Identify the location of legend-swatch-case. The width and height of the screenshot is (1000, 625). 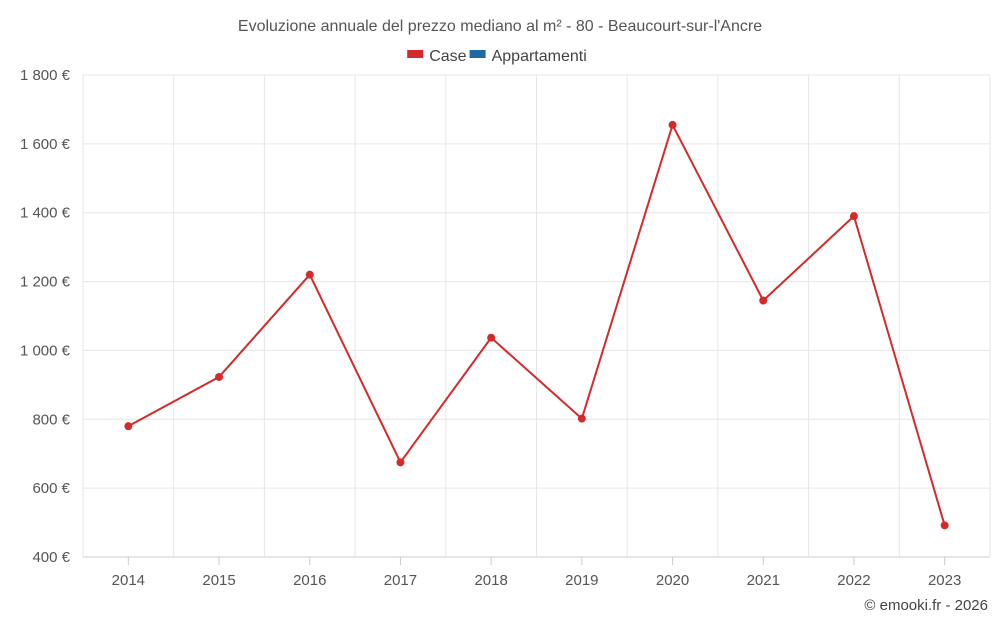
(415, 54).